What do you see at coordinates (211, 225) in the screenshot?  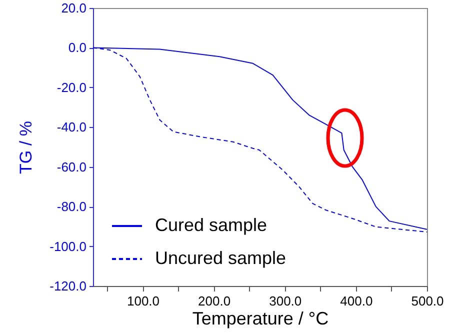 I see `legend-label: Cured sample` at bounding box center [211, 225].